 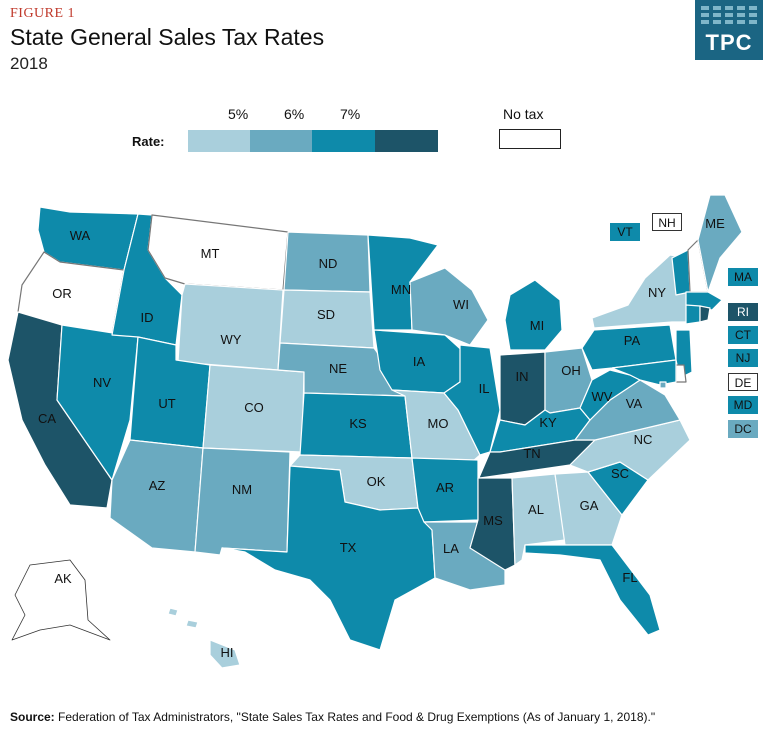 What do you see at coordinates (61, 600) in the screenshot?
I see `state-ak` at bounding box center [61, 600].